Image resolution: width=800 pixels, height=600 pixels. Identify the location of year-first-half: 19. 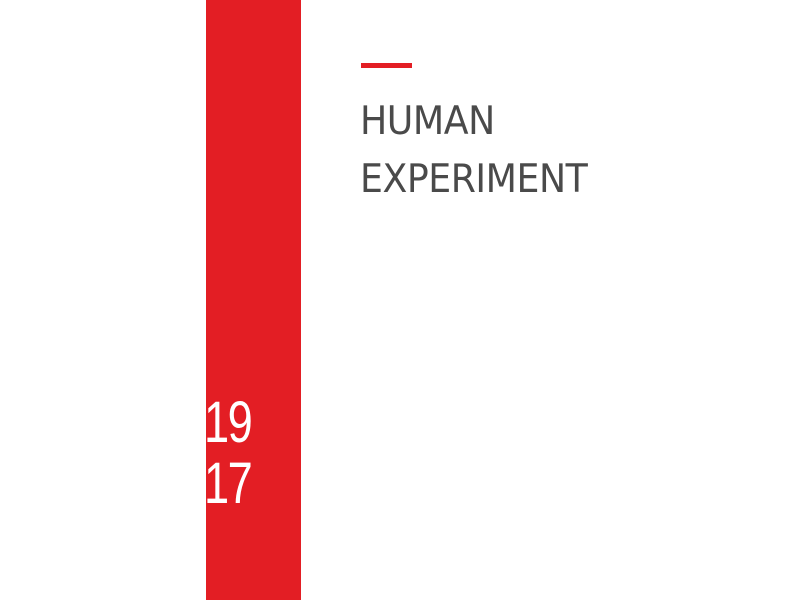
(228, 422).